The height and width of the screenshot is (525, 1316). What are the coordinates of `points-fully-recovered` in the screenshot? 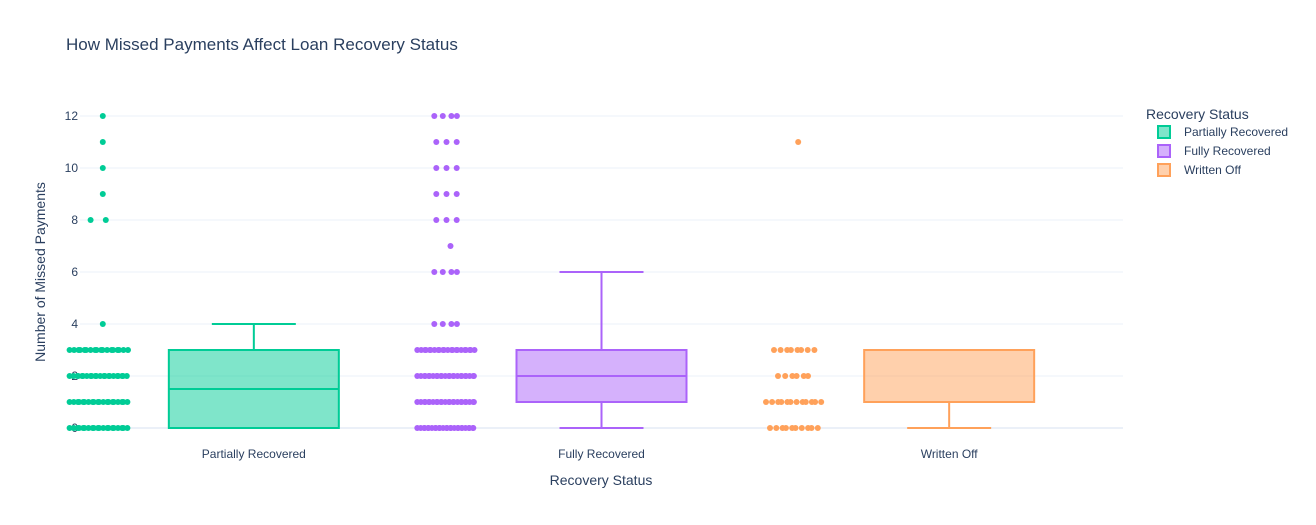 It's located at (446, 272).